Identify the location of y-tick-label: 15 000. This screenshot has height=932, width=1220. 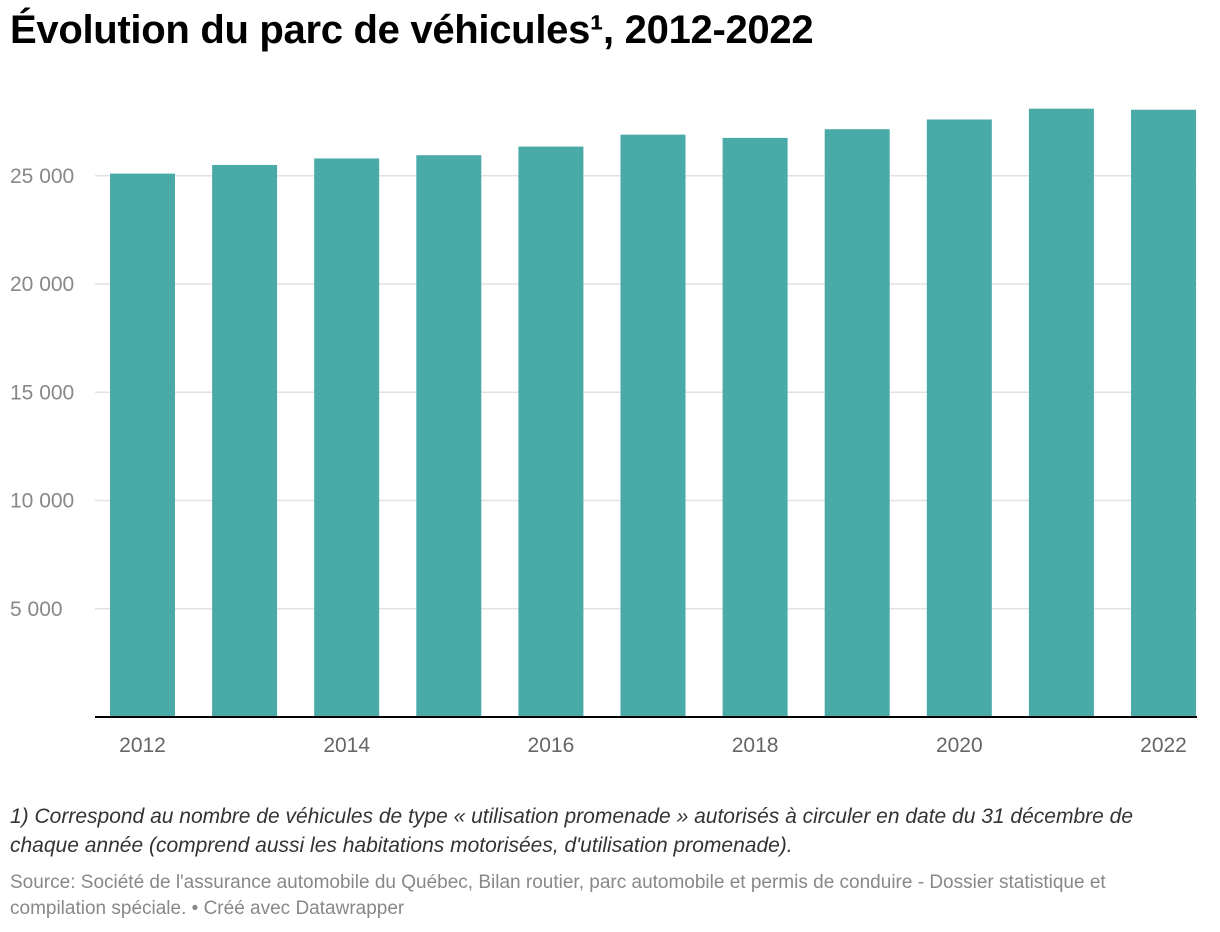
(42, 392).